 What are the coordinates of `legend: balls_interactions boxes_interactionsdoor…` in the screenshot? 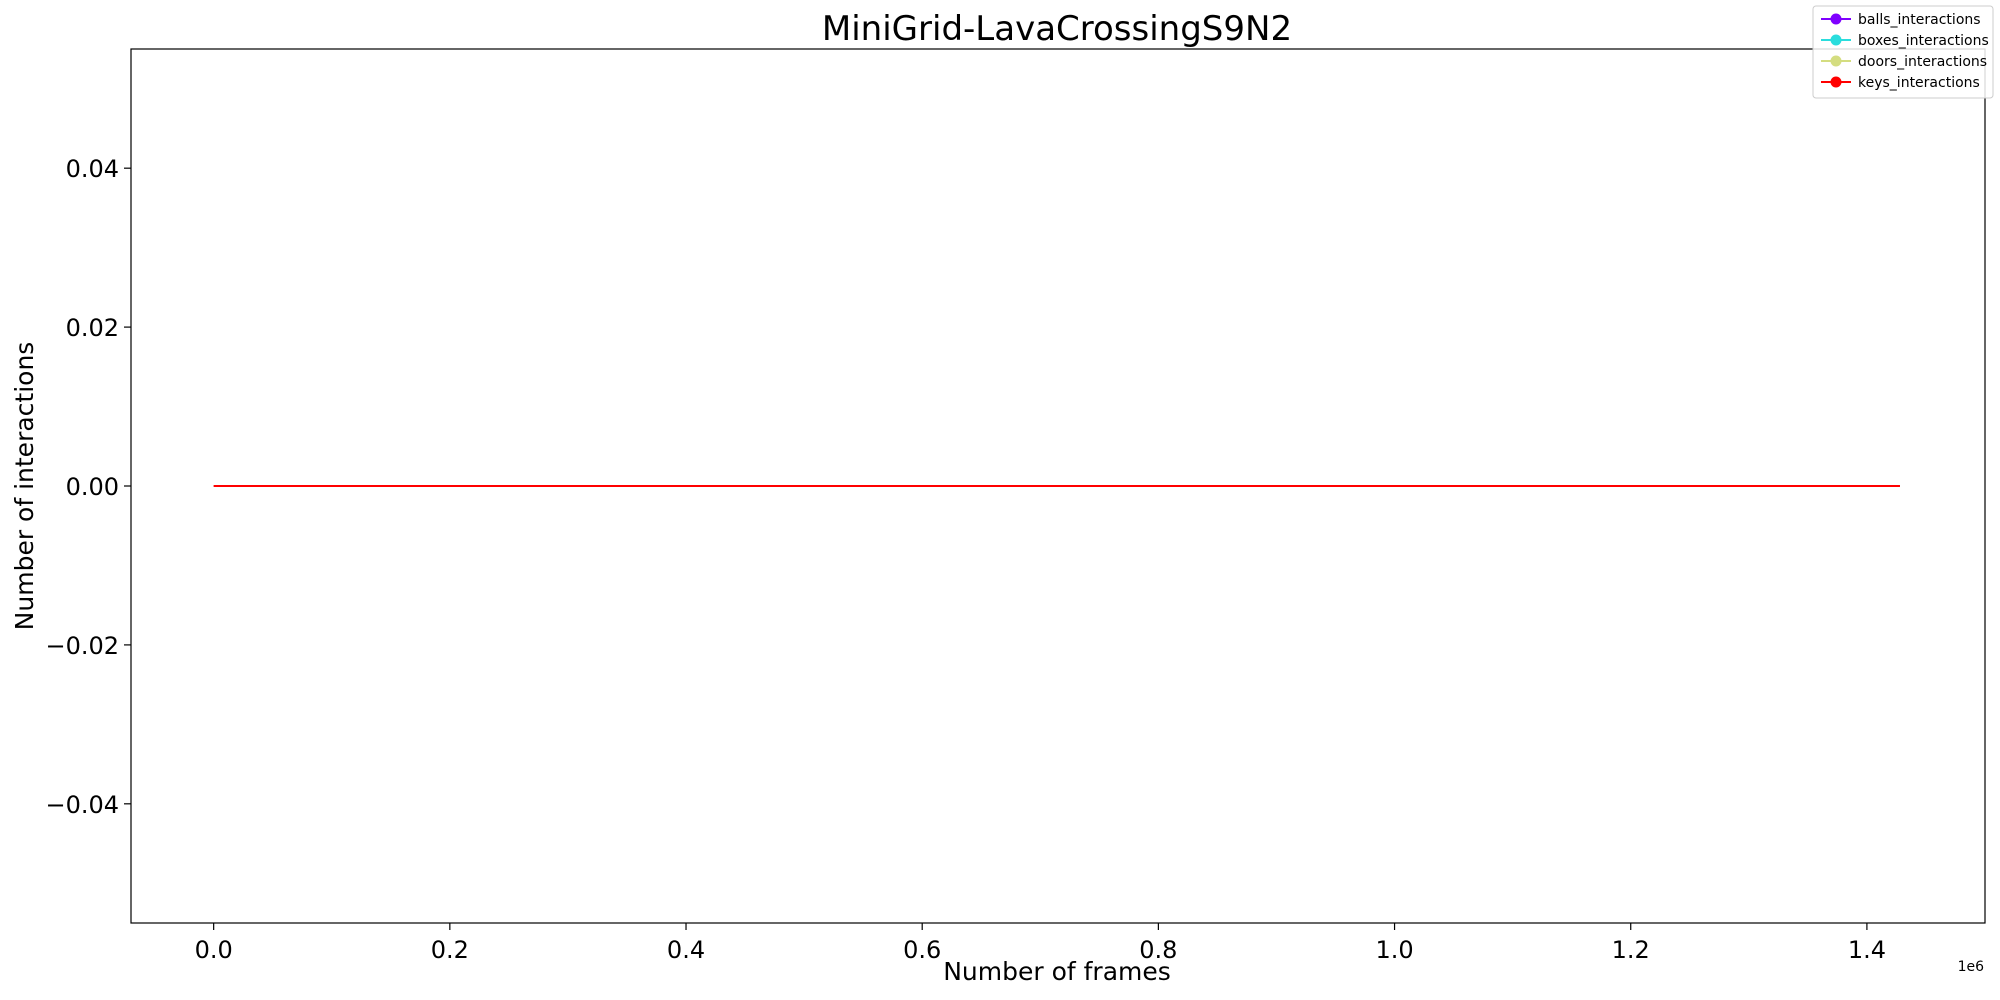 It's located at (1903, 52).